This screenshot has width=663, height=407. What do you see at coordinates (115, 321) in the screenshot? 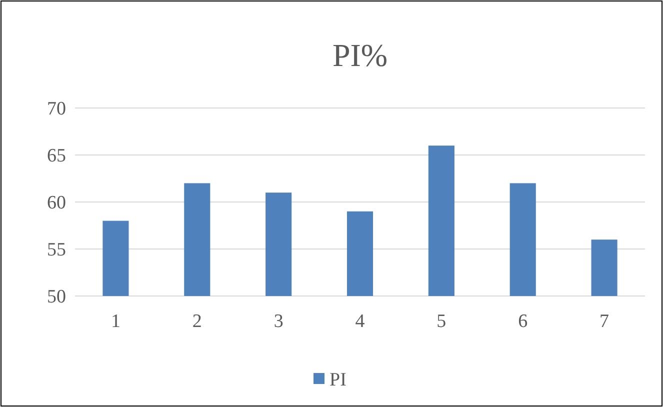
I see `x-tick-label: 1` at bounding box center [115, 321].